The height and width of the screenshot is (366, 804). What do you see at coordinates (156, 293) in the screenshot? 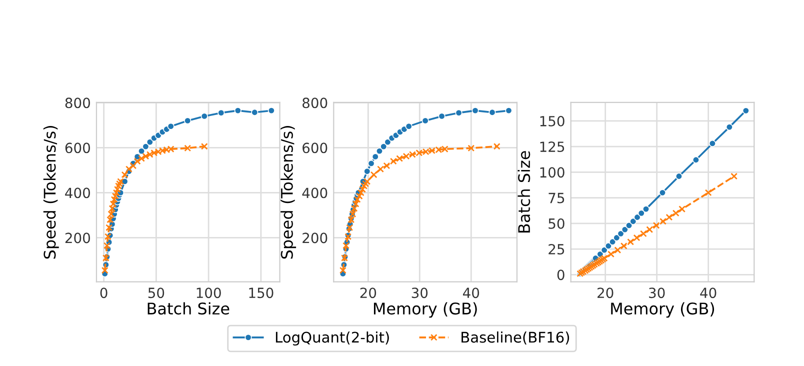
I see `x-tick-label: 50` at bounding box center [156, 293].